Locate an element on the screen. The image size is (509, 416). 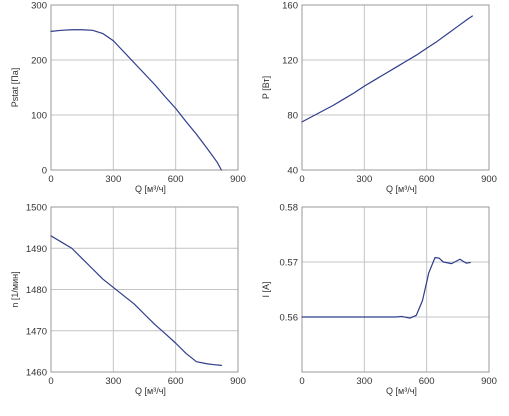
y-tick-label: 100 is located at coordinates (39, 116).